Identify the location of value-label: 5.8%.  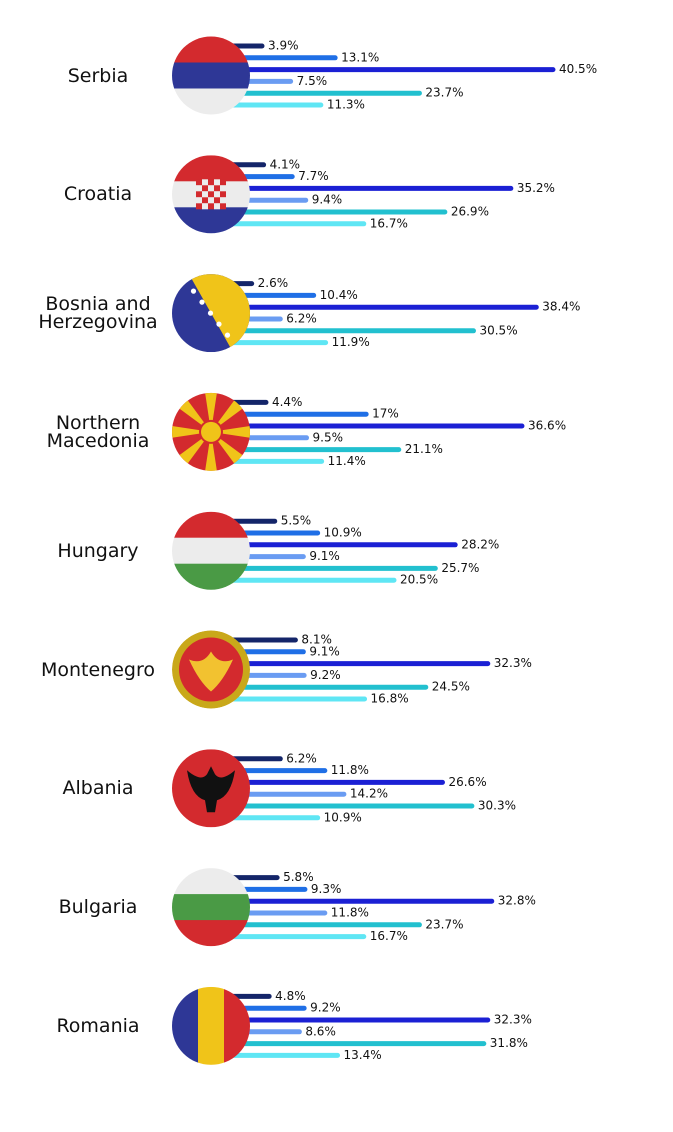
(298, 877).